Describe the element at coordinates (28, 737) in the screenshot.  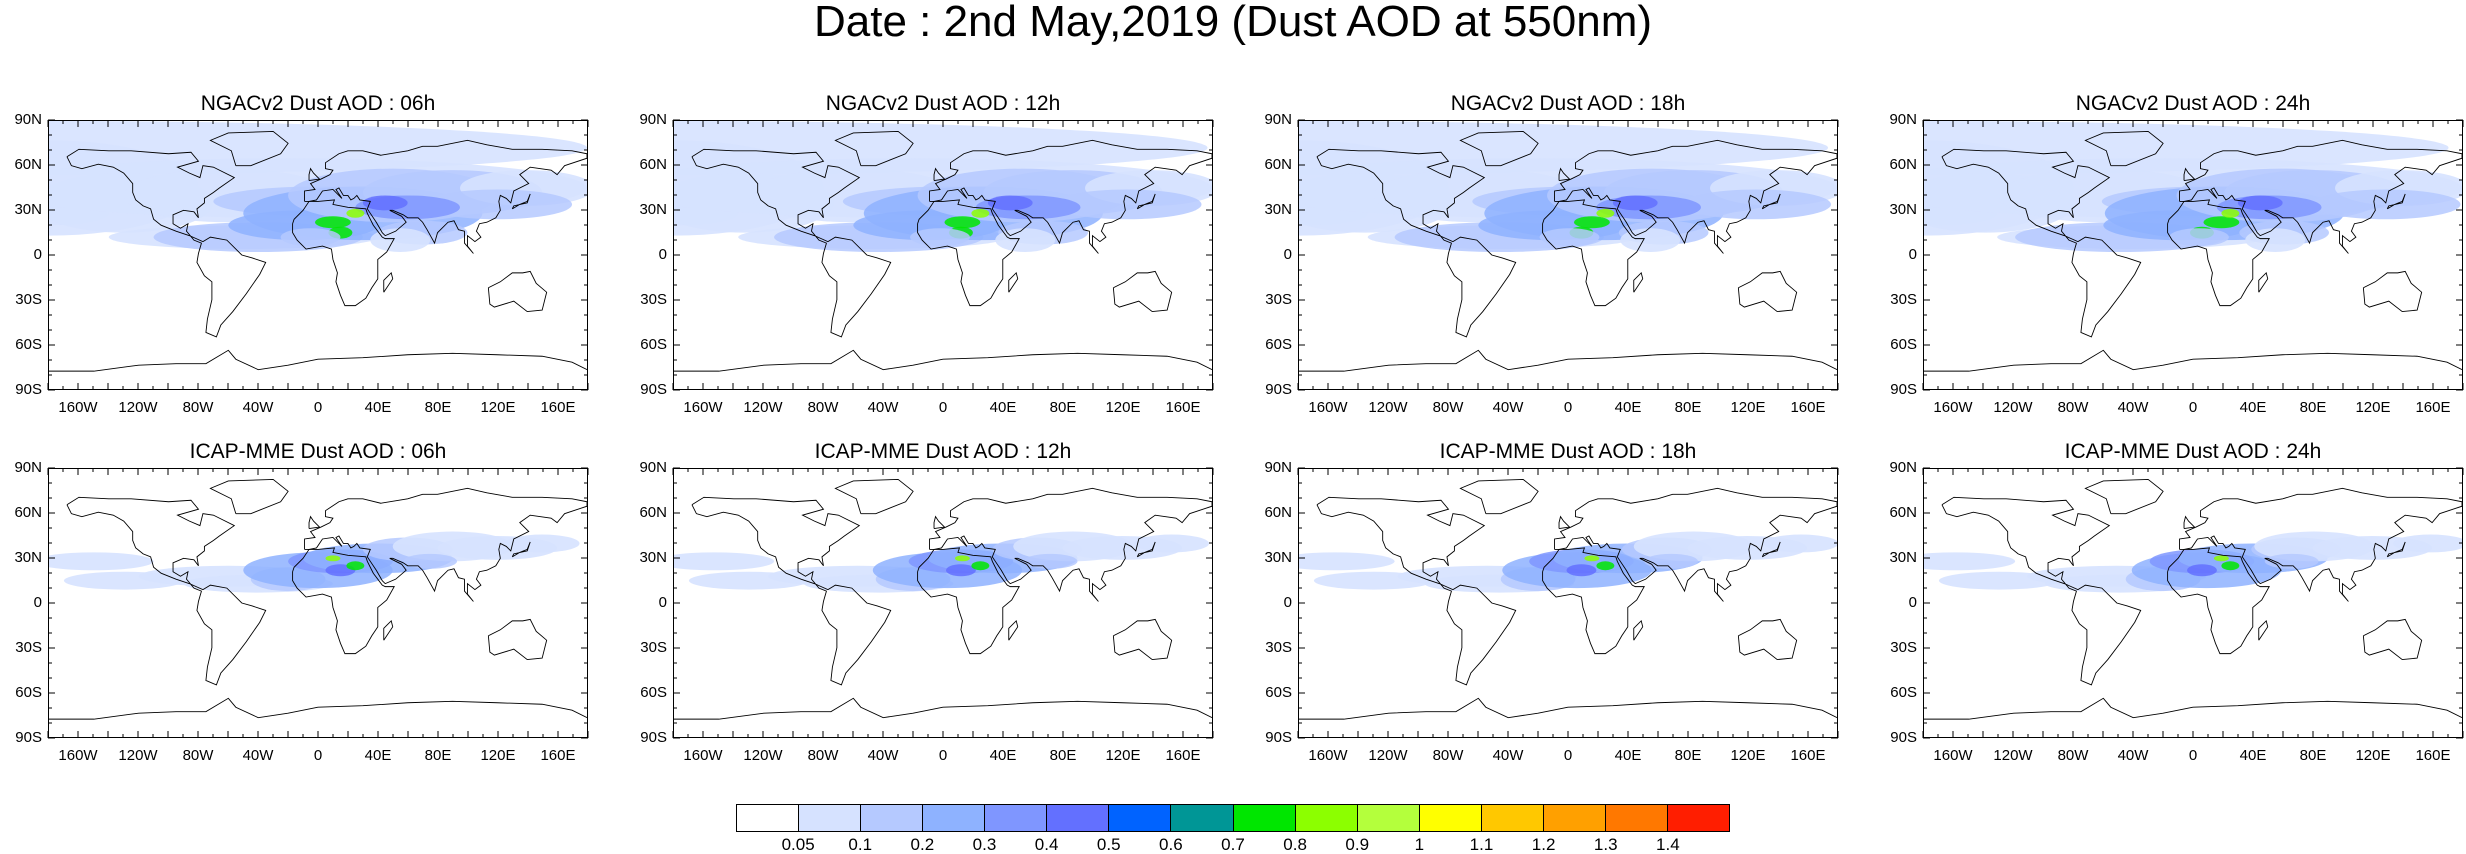
I see `lat-tick-label: 90S` at that location.